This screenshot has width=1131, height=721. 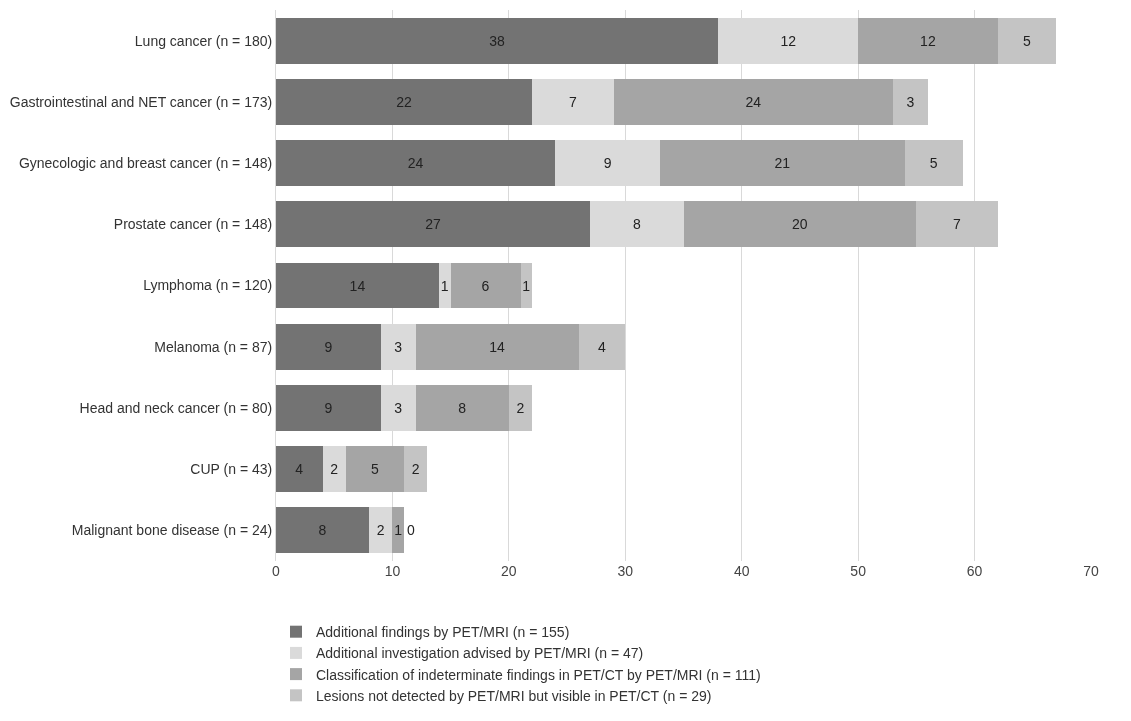 I want to click on data-label: 22, so click(x=404, y=101).